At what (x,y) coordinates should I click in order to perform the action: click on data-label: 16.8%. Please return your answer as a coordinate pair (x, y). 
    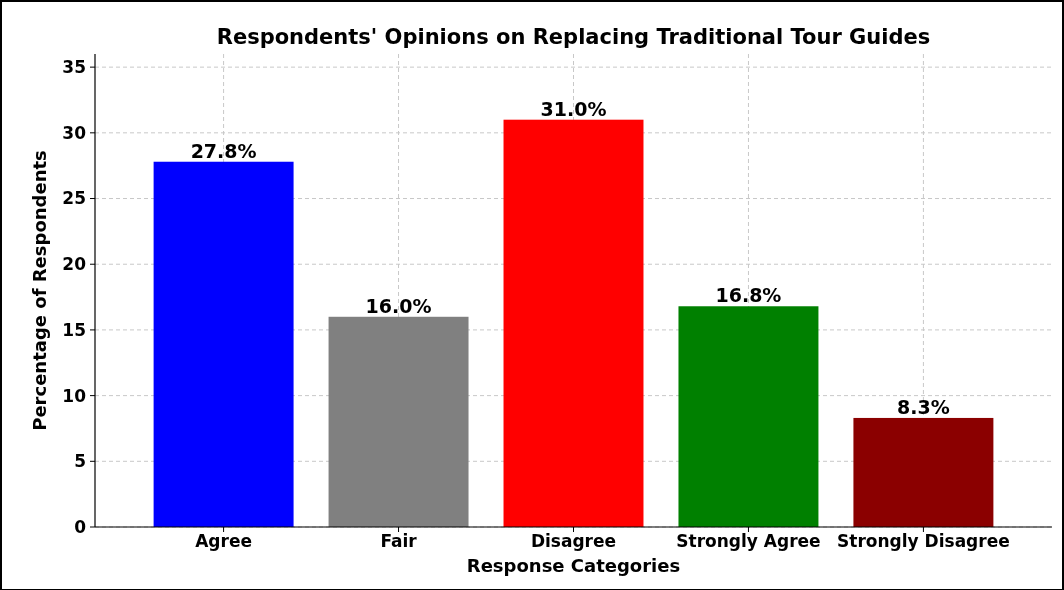
    Looking at the image, I should click on (748, 295).